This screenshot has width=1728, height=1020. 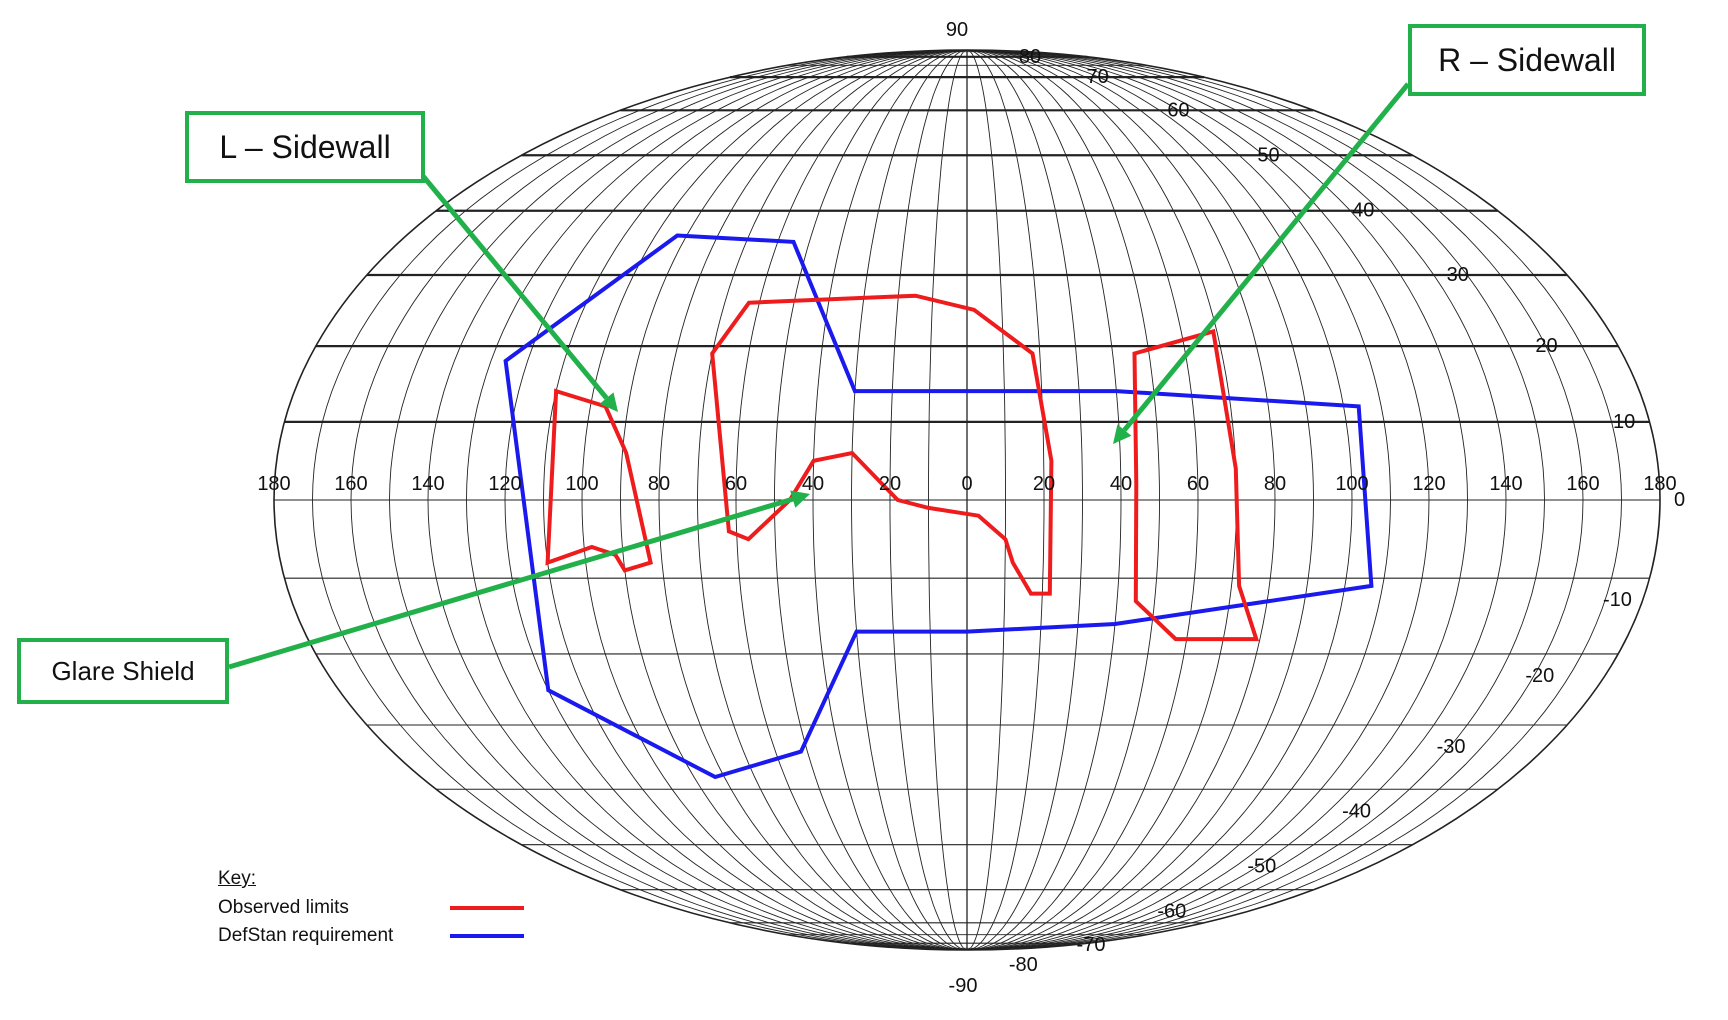 I want to click on y-tick-label: 40, so click(x=1363, y=211).